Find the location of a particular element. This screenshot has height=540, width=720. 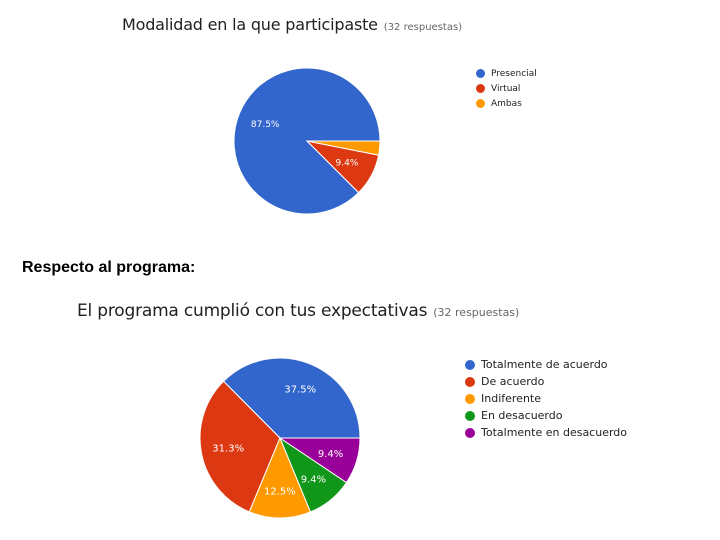

chart1-pie: 87.5% 9.4% is located at coordinates (307, 141).